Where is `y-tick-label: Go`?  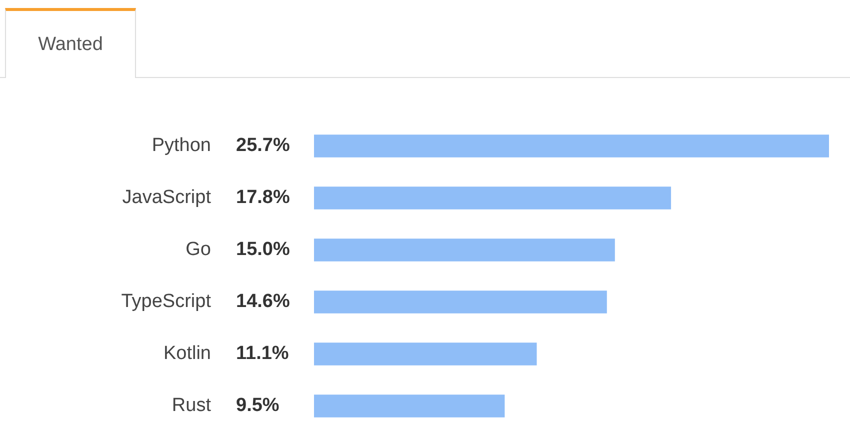
y-tick-label: Go is located at coordinates (198, 249).